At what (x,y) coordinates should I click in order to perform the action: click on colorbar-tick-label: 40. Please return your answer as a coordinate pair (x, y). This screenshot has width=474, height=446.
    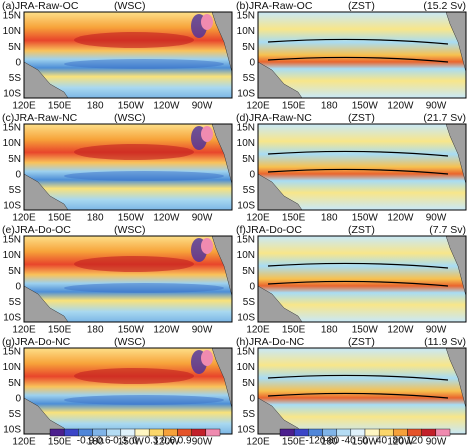
    Looking at the image, I should click on (382, 441).